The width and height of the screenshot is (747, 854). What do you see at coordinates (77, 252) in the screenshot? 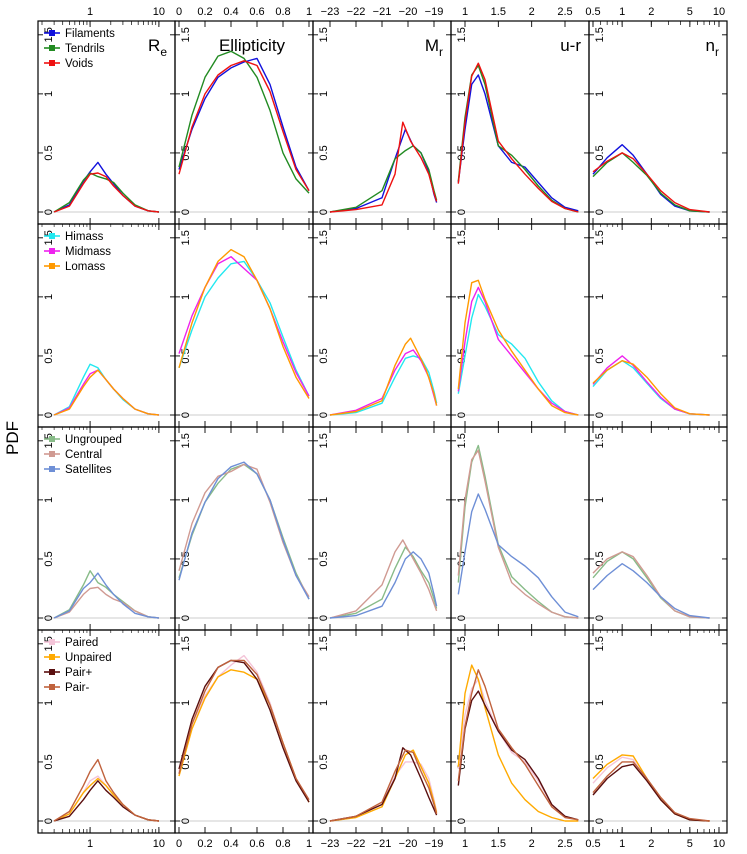
I see `legend-item: Midmass` at bounding box center [77, 252].